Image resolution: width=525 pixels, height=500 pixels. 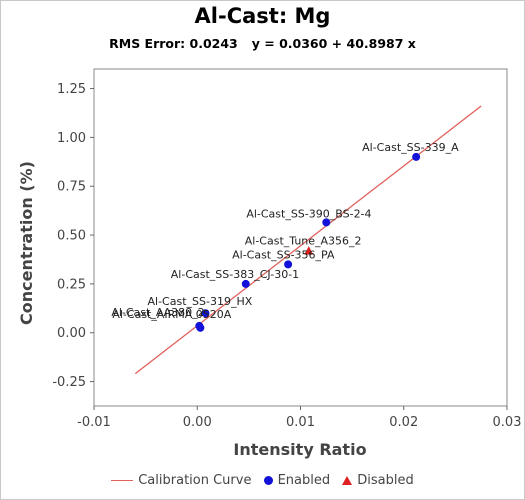 I want to click on point-label: Al-Cast_Tune_A356_2, so click(x=303, y=241).